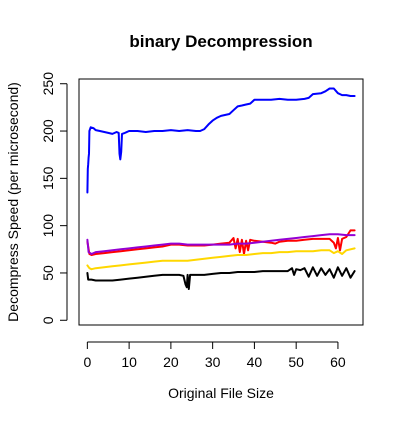 This screenshot has width=403, height=422. I want to click on x-tick-label: 10, so click(129, 362).